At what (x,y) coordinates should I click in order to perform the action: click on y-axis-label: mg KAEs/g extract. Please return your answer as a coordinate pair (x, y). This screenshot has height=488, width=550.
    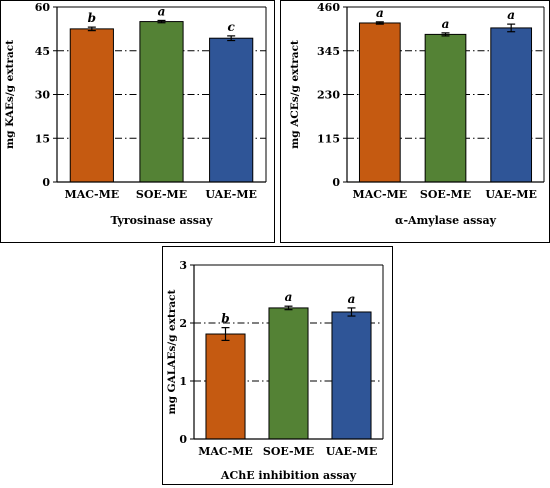
    Looking at the image, I should click on (10, 94).